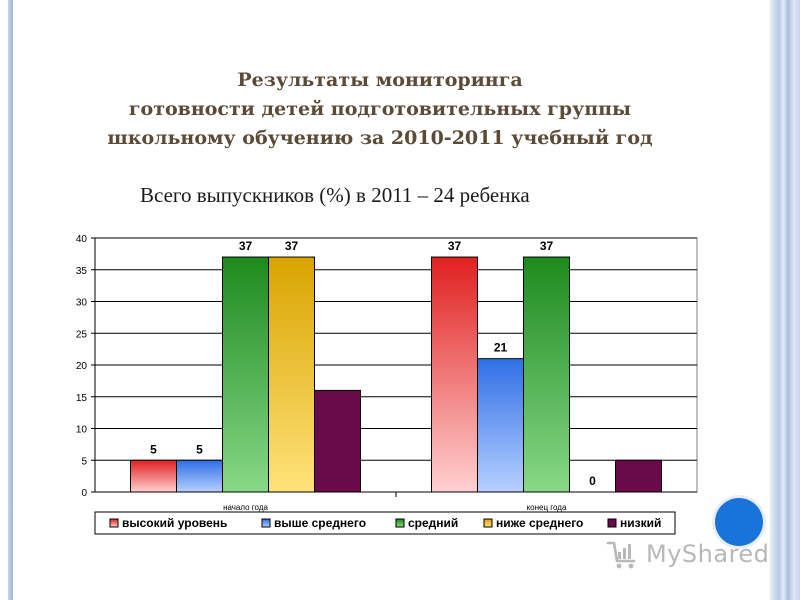  Describe the element at coordinates (245, 507) in the screenshot. I see `x-tick-label: начало года` at that location.